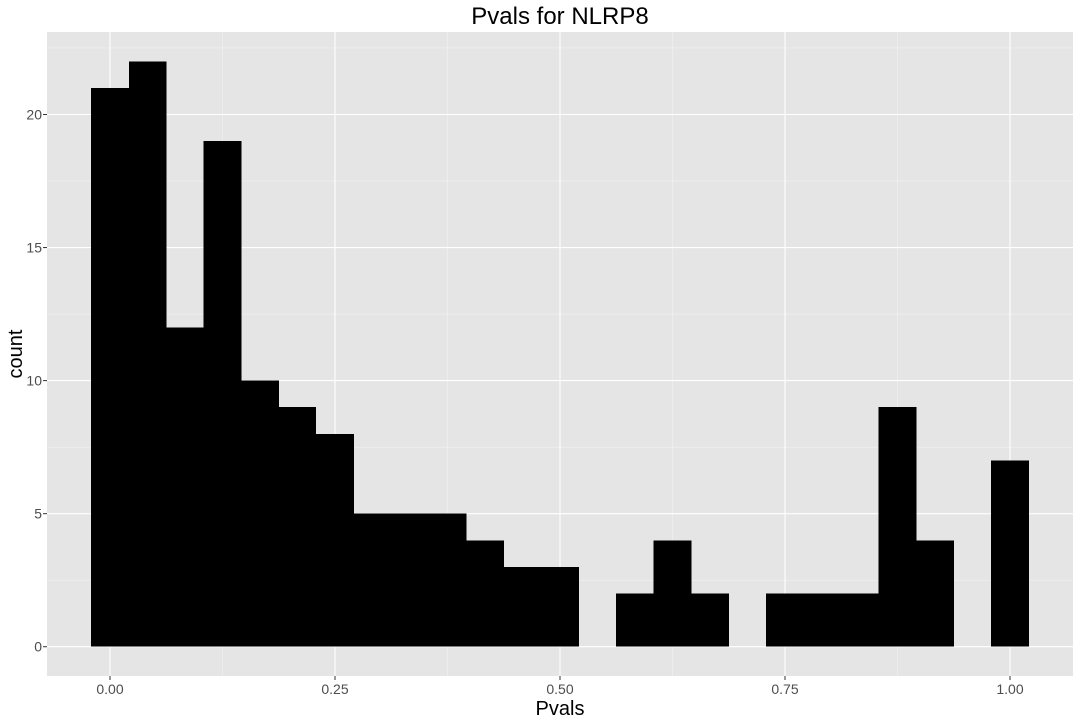  Describe the element at coordinates (34, 248) in the screenshot. I see `y-tick-label: 15` at that location.